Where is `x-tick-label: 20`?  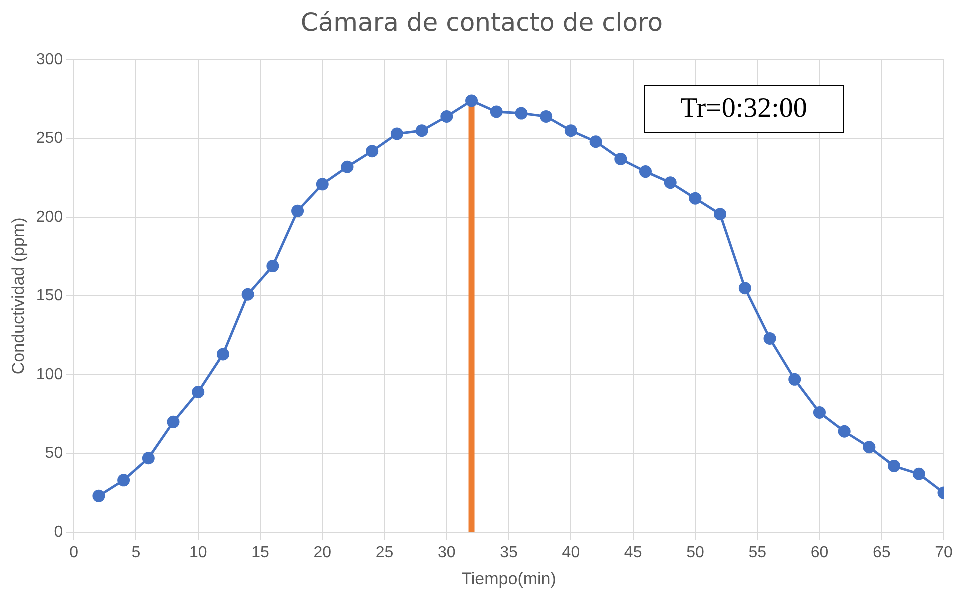 x-tick-label: 20 is located at coordinates (323, 553).